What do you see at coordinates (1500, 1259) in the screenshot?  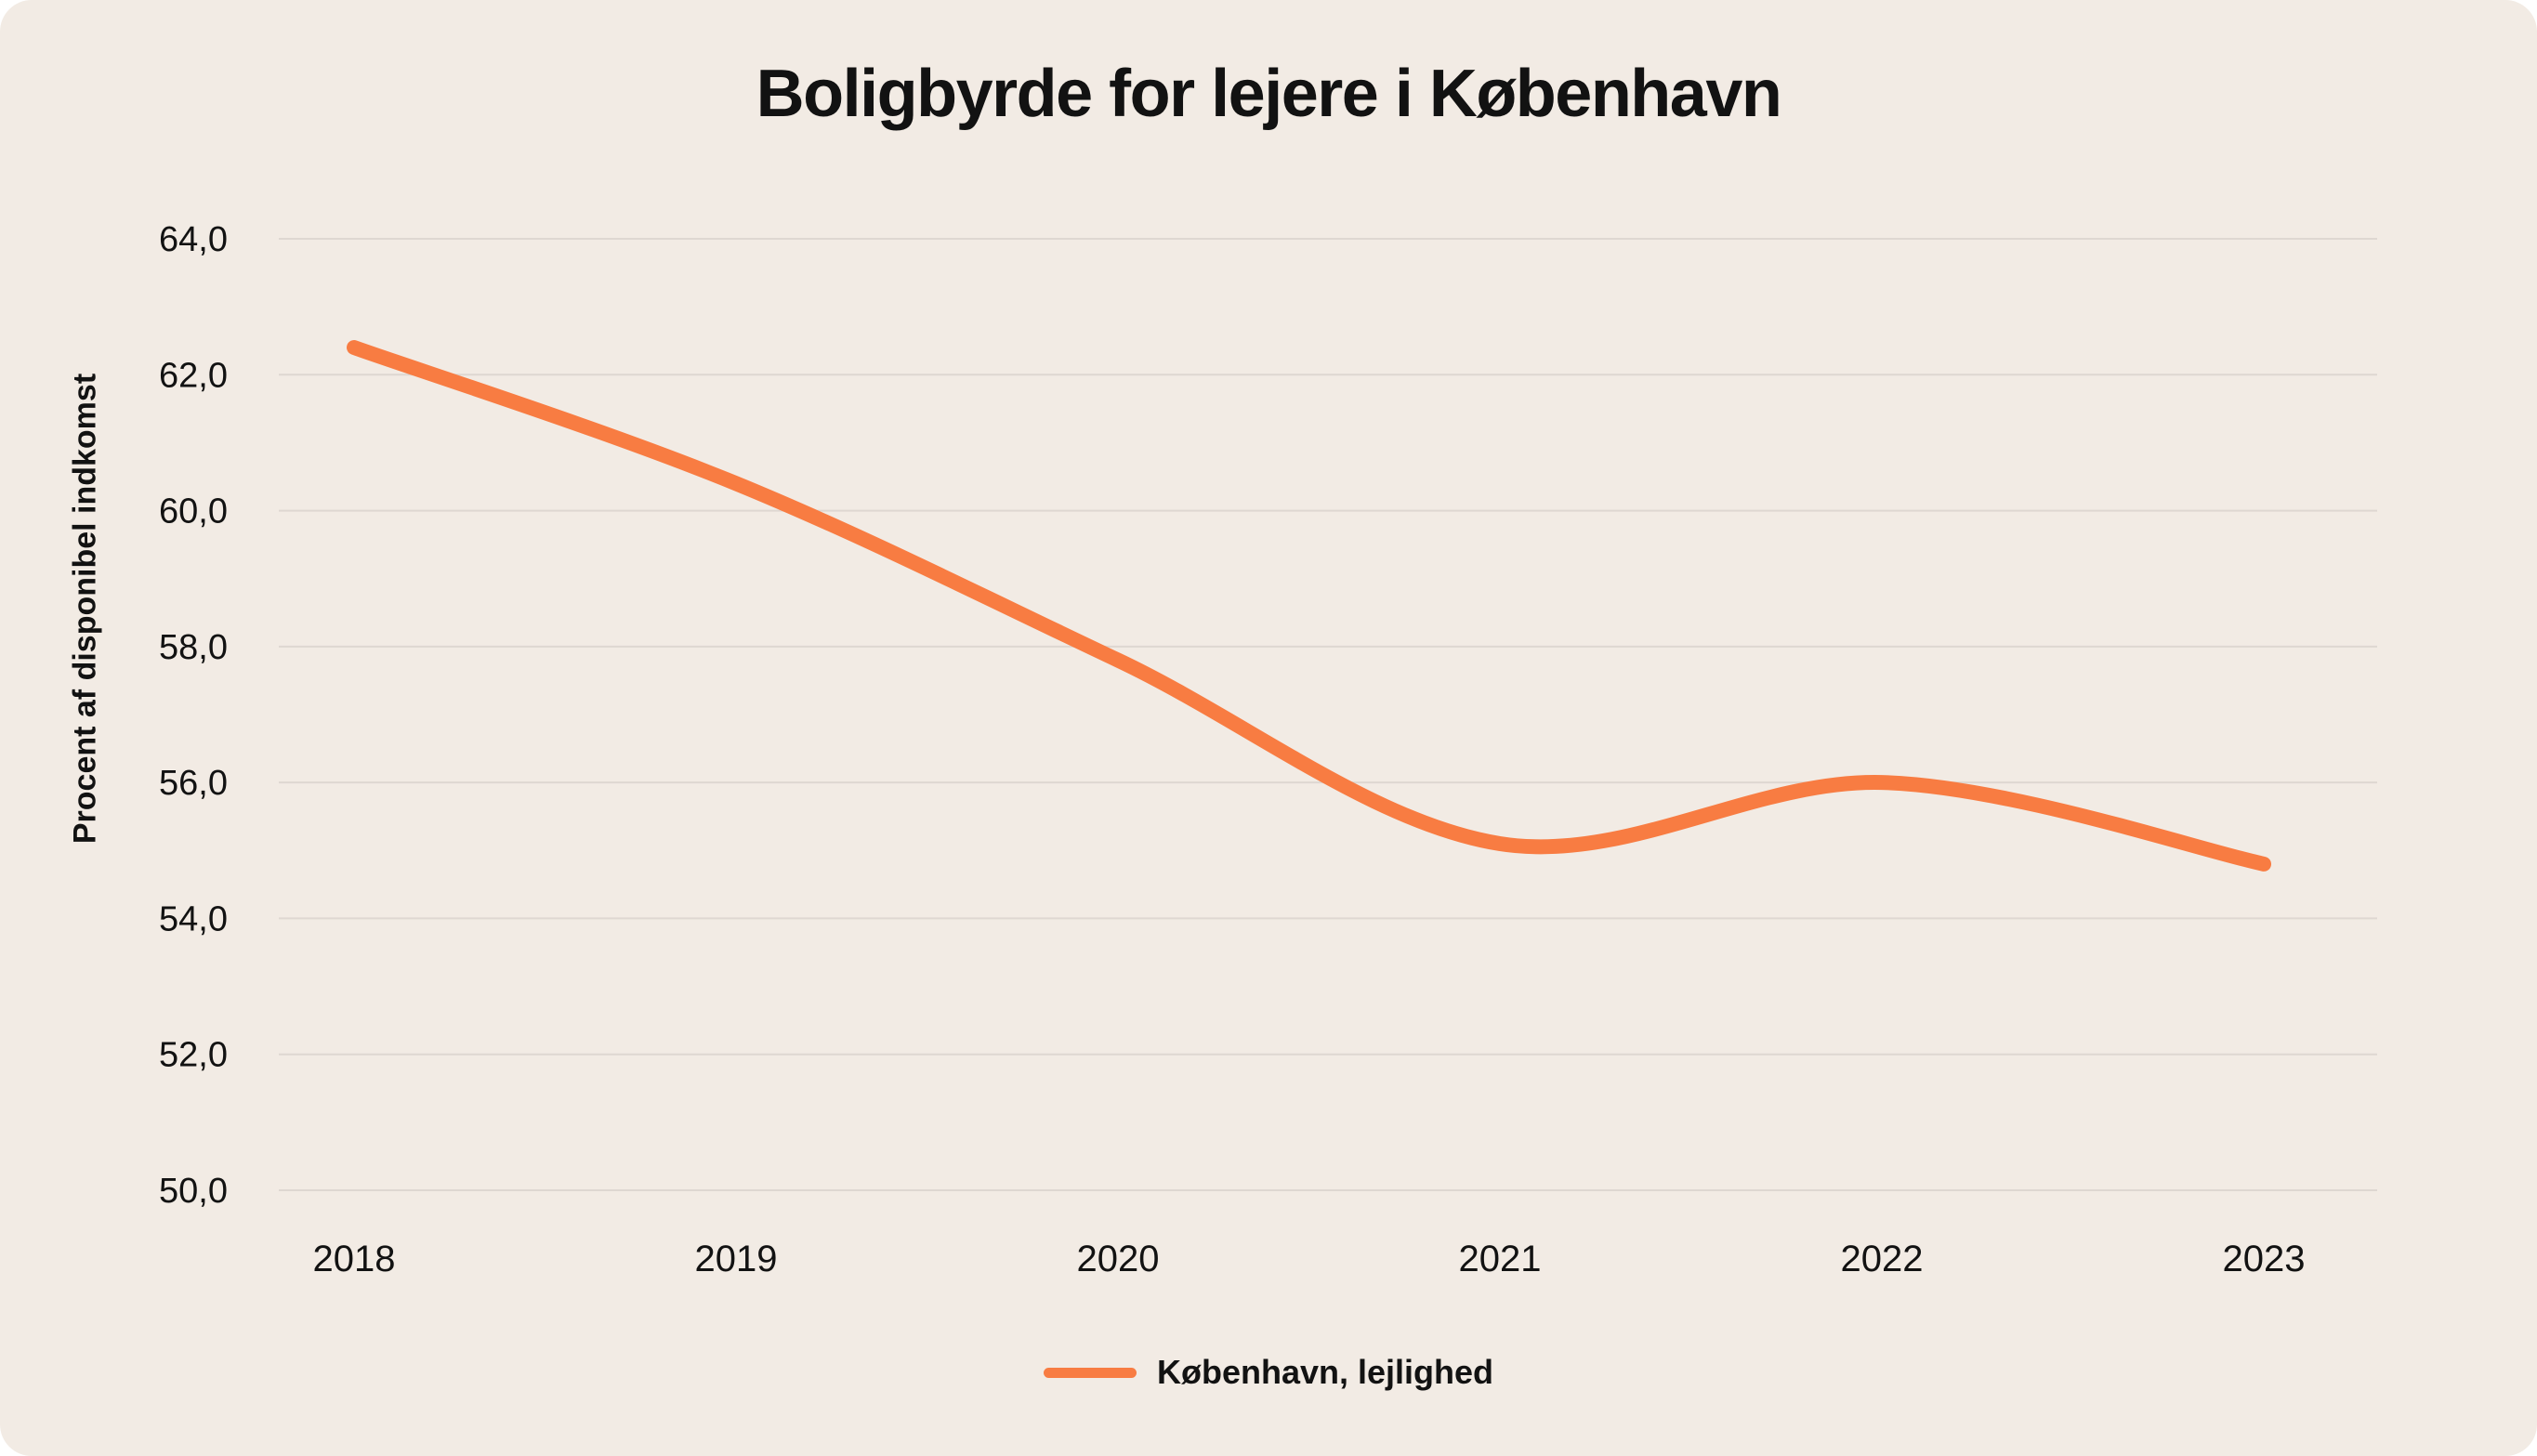 I see `x-tick-label: 2021` at bounding box center [1500, 1259].